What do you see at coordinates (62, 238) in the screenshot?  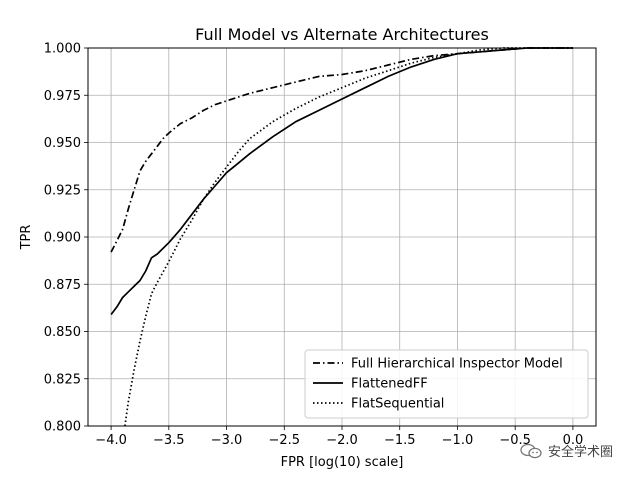 I see `y-tick-label: 0.900` at bounding box center [62, 238].